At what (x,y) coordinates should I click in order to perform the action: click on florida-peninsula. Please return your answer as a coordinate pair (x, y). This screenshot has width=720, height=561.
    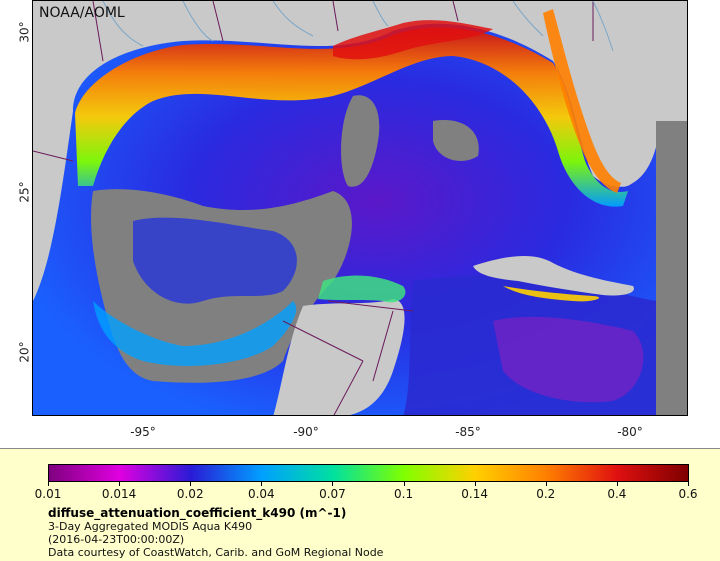
    Looking at the image, I should click on (606, 94).